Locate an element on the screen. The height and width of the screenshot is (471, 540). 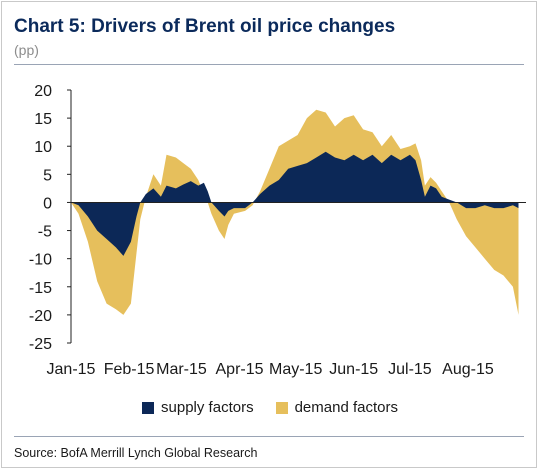
legend-swatch-demand is located at coordinates (281, 407).